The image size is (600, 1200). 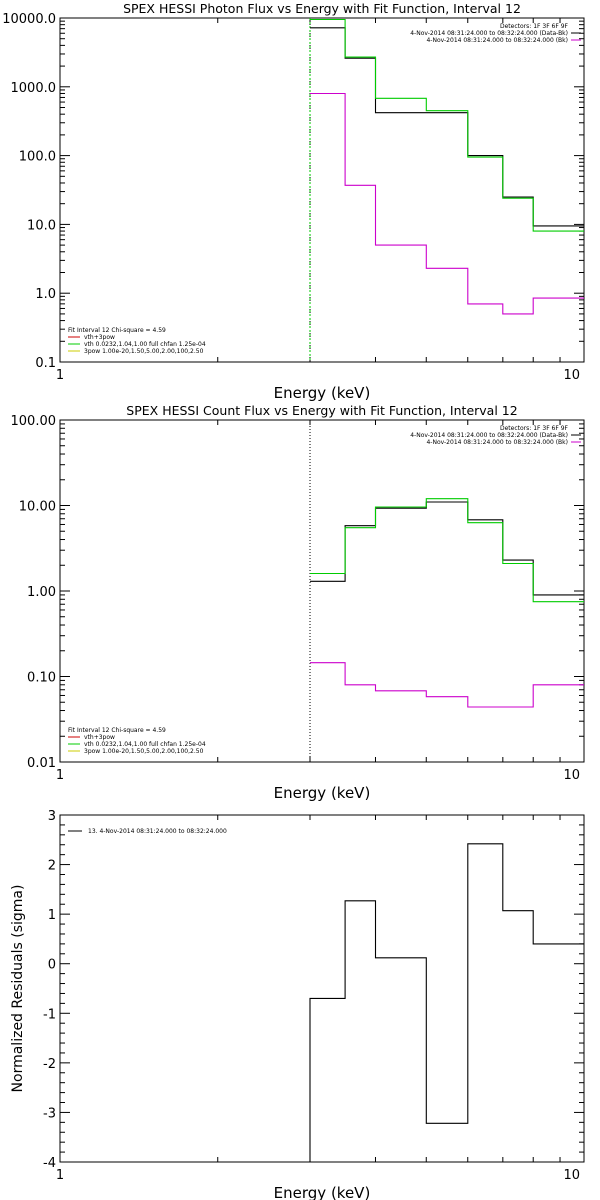 I want to click on y-axis-label: Normalized Residuals (sigma), so click(x=18, y=989).